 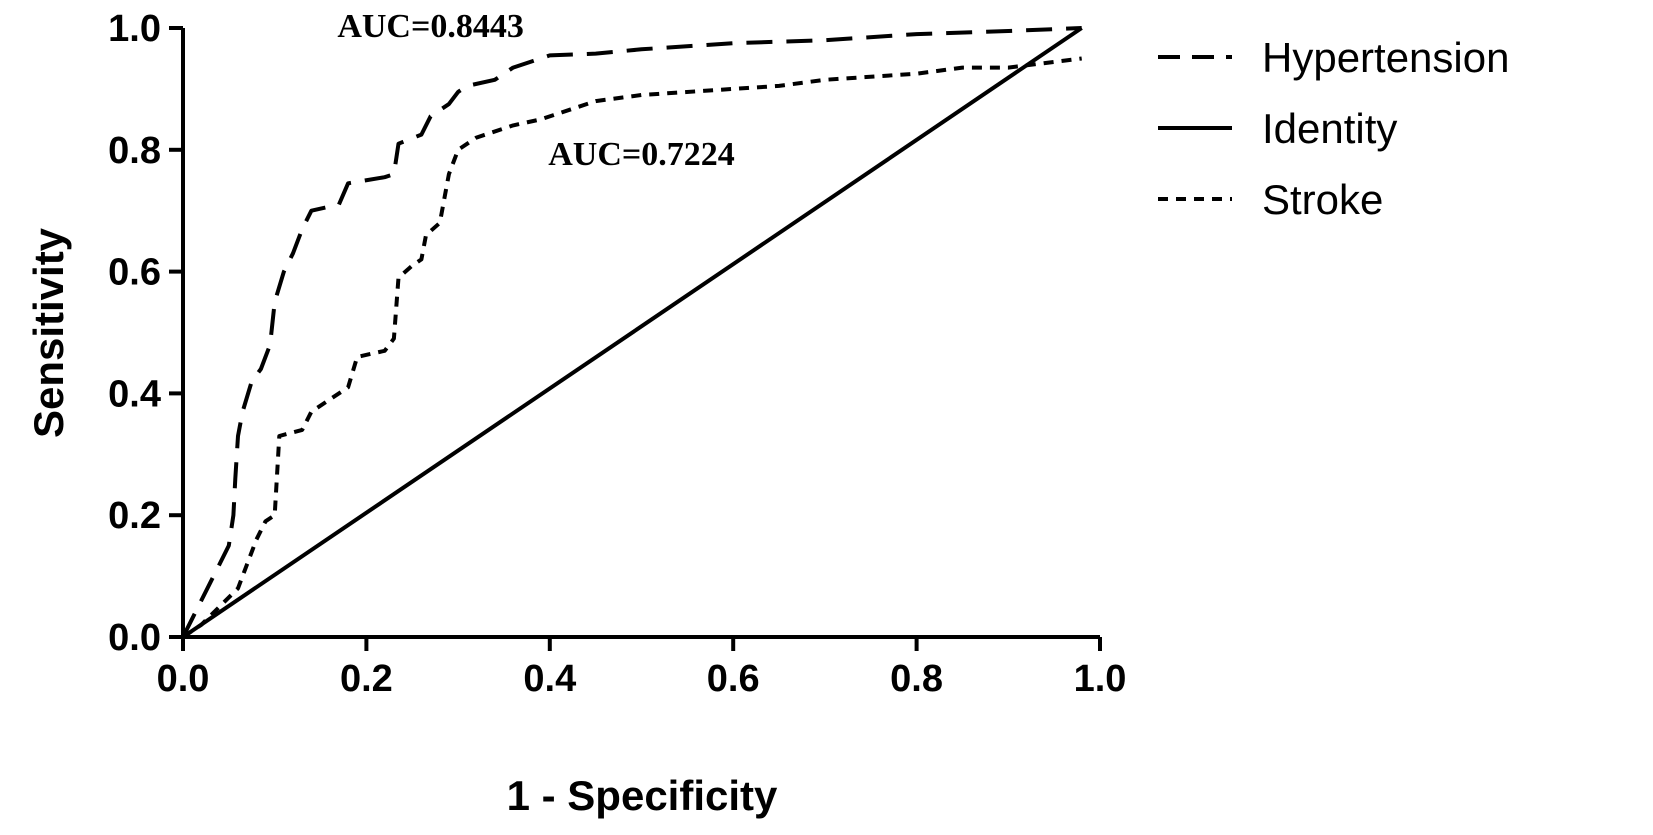 I want to click on x-tick-label: 1.0, so click(x=1100, y=679).